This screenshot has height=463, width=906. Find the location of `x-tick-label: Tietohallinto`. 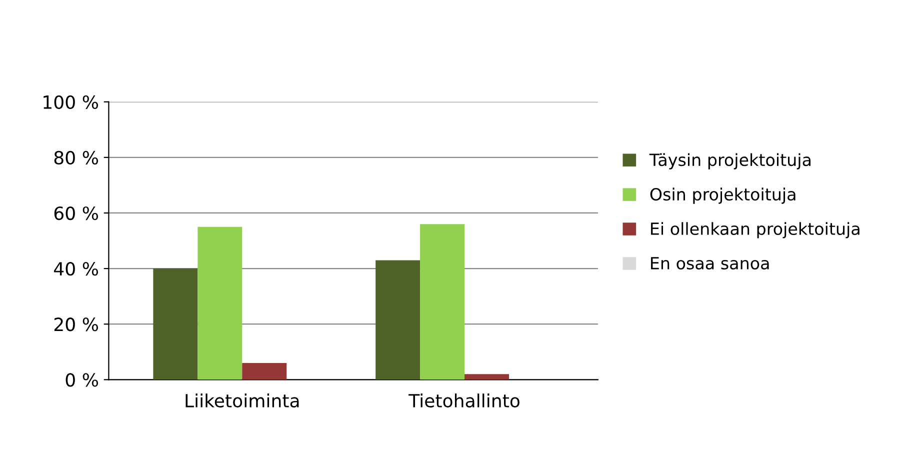

x-tick-label: Tietohallinto is located at coordinates (464, 401).